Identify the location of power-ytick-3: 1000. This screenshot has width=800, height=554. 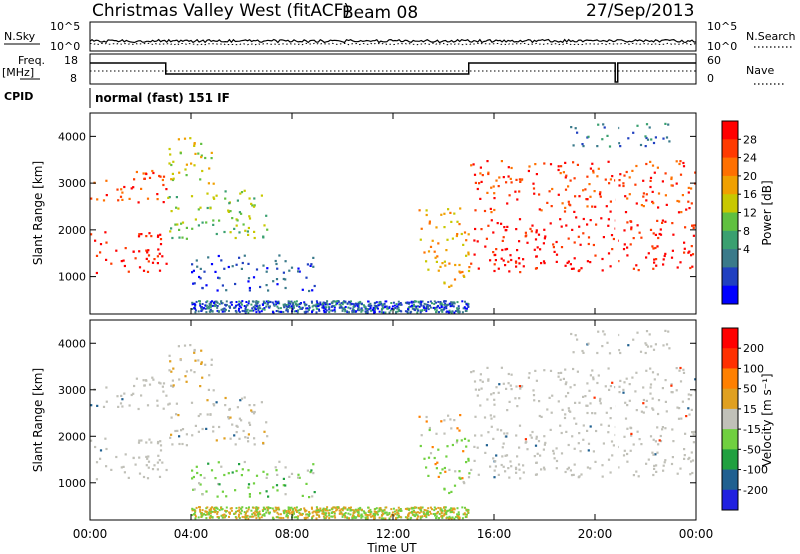
(72, 277).